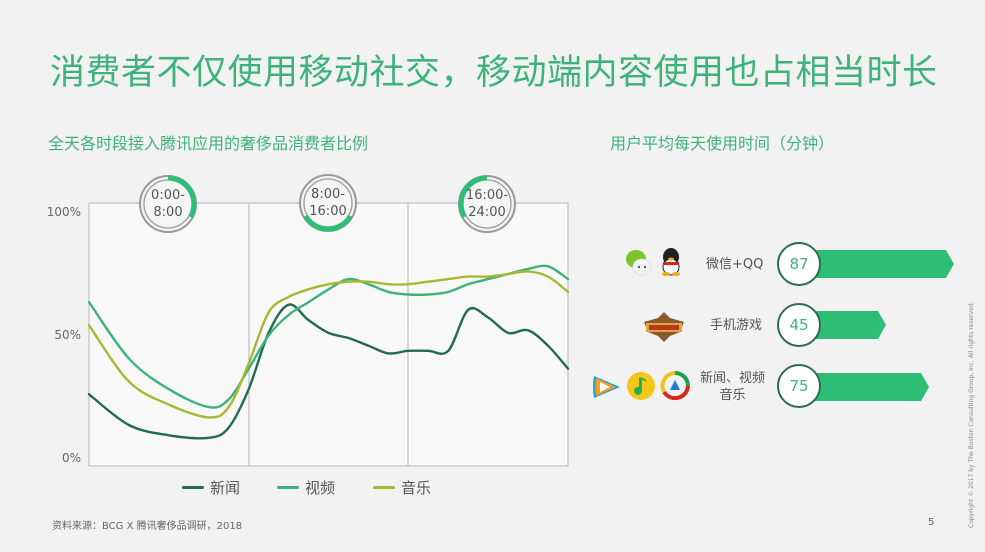  What do you see at coordinates (168, 212) in the screenshot?
I see `clock-label-end: 8:00` at bounding box center [168, 212].